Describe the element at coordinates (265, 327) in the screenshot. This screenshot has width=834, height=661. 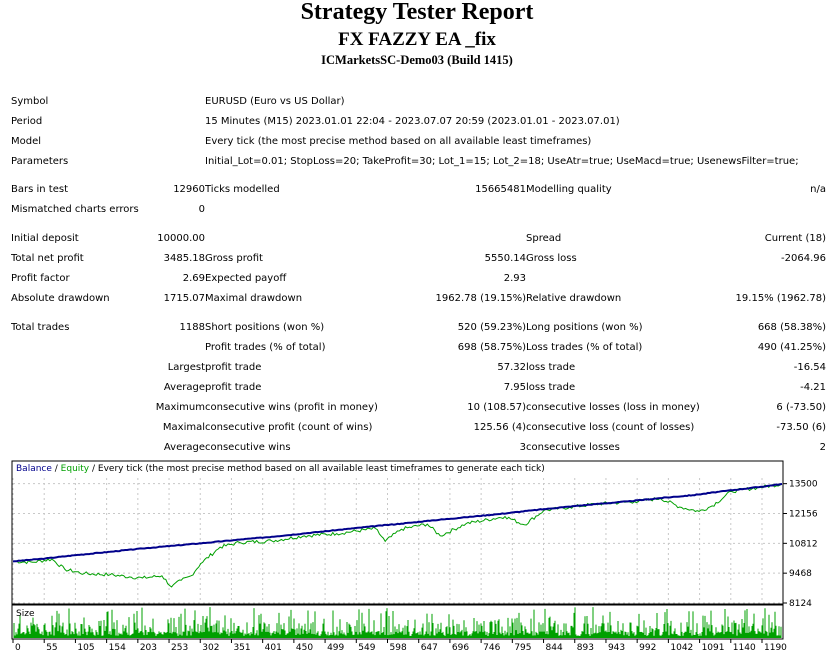
I see `short-positions-label: Short positions (won %)` at that location.